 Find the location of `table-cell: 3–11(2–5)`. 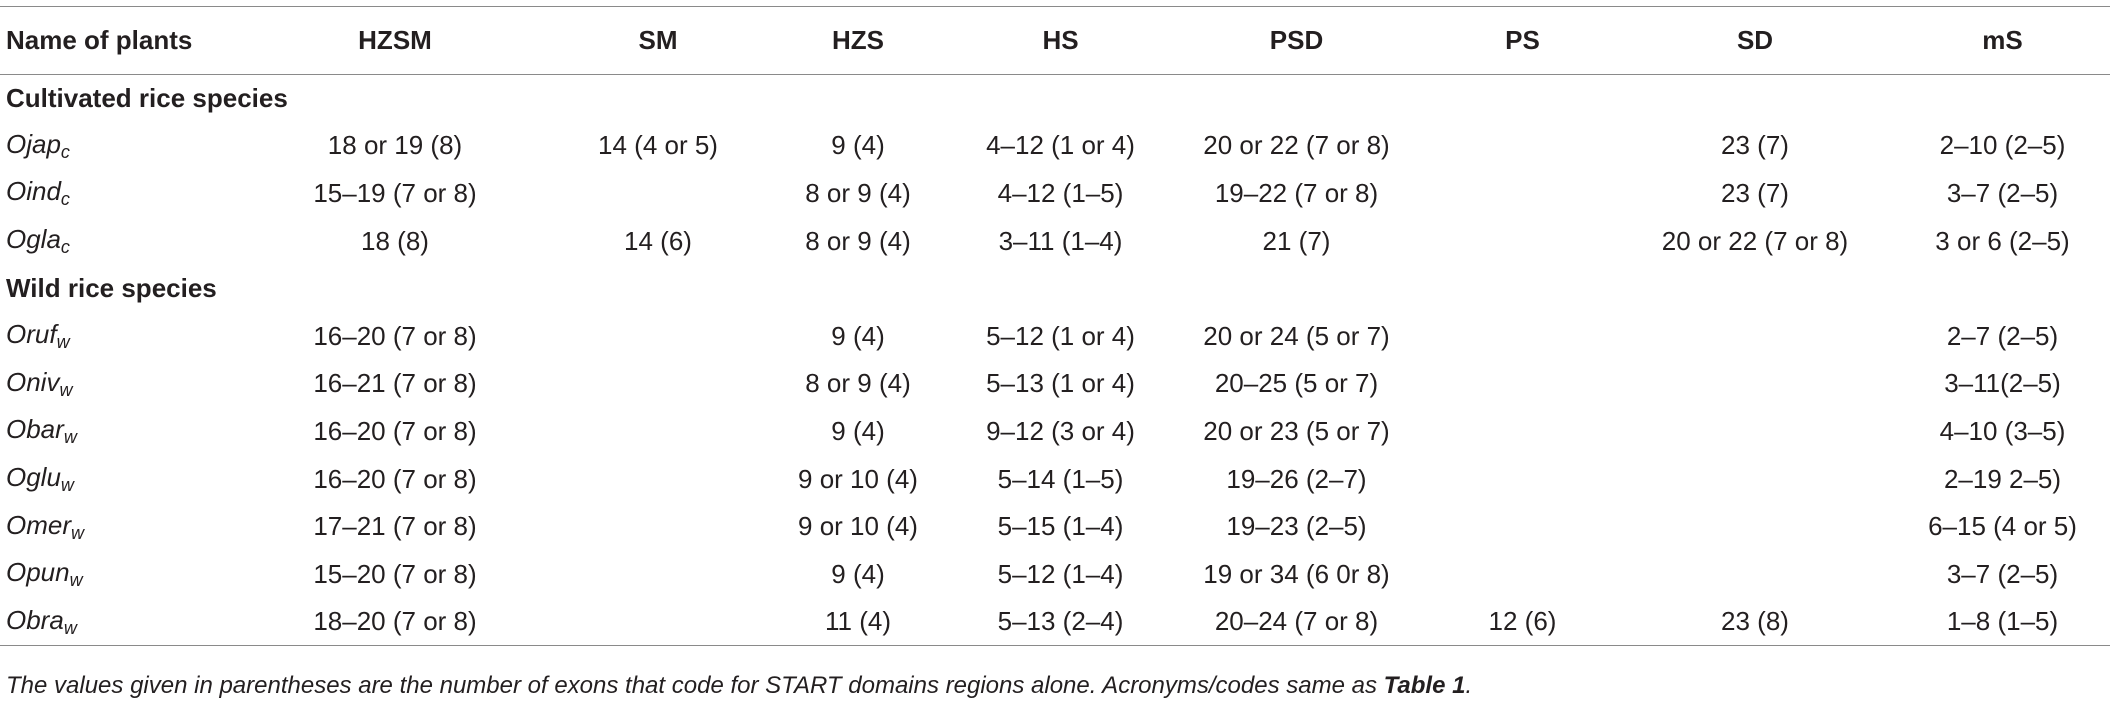

table-cell: 3–11(2–5) is located at coordinates (2002, 383).